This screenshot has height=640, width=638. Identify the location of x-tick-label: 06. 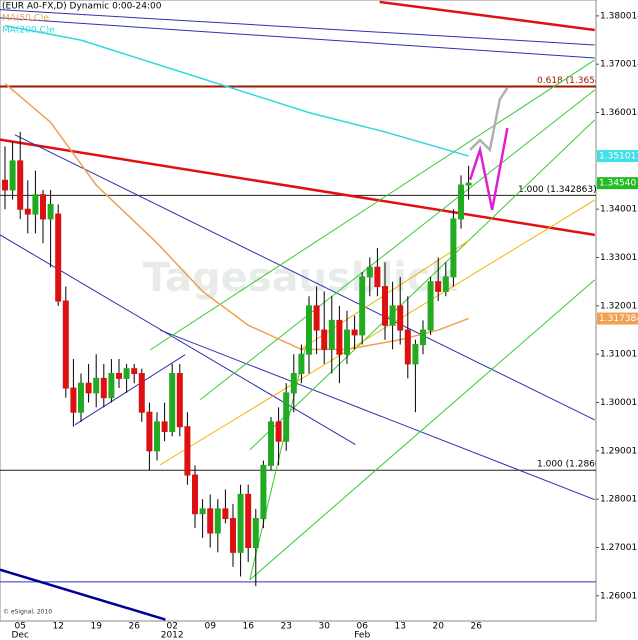
(362, 627).